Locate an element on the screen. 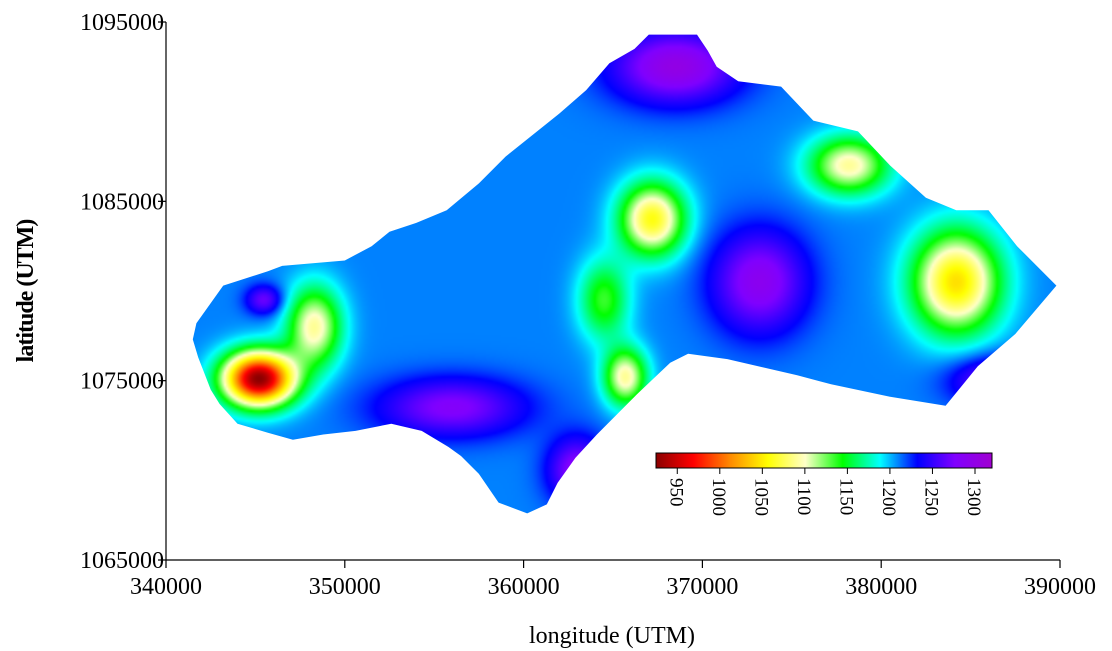  colorbar-tick-label: 1100 is located at coordinates (803, 496).